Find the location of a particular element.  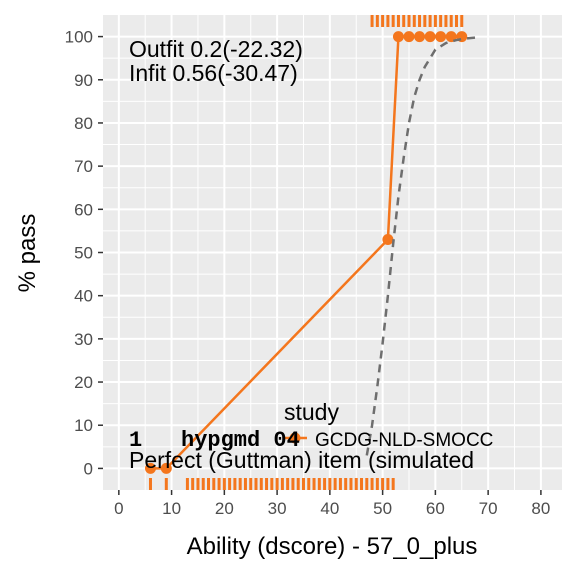

legend-key-point is located at coordinates (295, 438).